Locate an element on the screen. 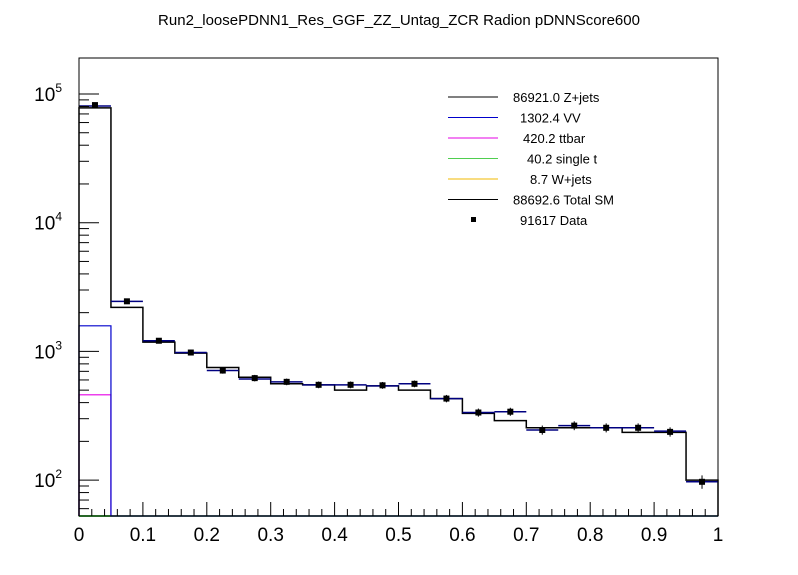 This screenshot has height=575, width=798. x-tick-label: 0.1 is located at coordinates (143, 535).